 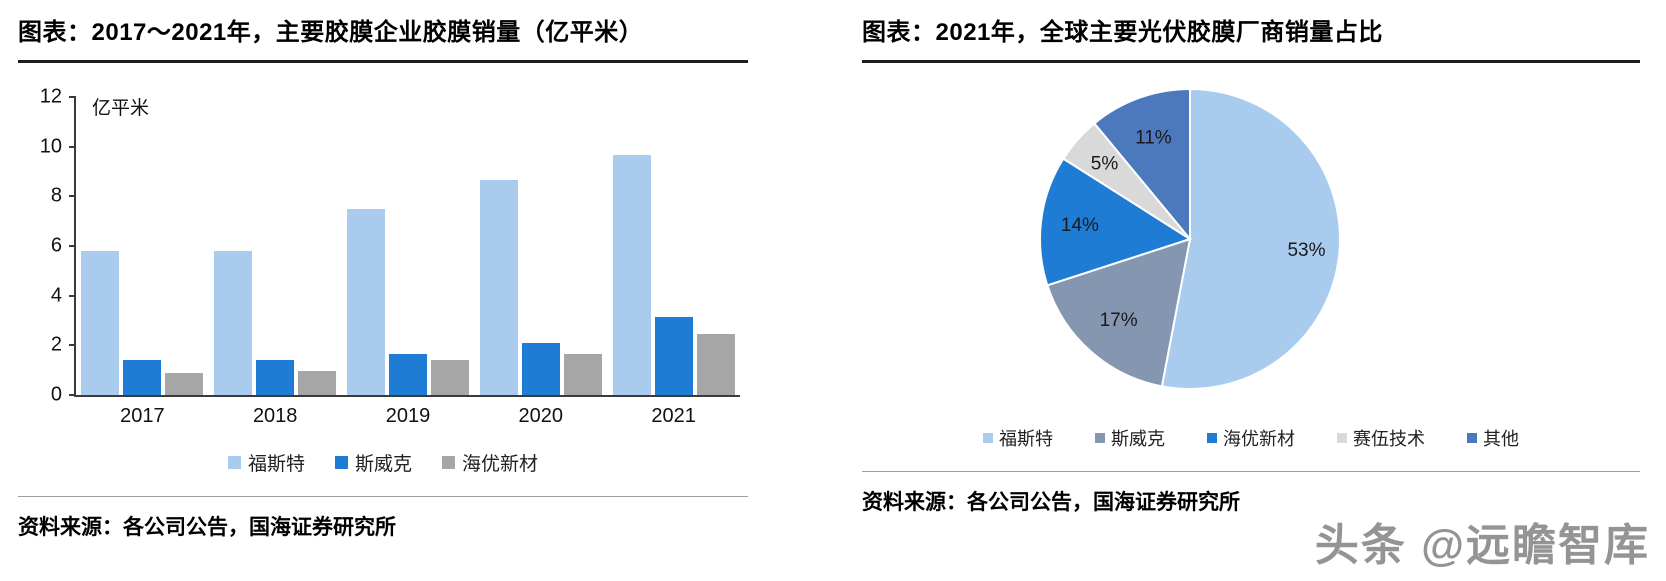 I want to click on legend-item: 其他, so click(x=1493, y=438).